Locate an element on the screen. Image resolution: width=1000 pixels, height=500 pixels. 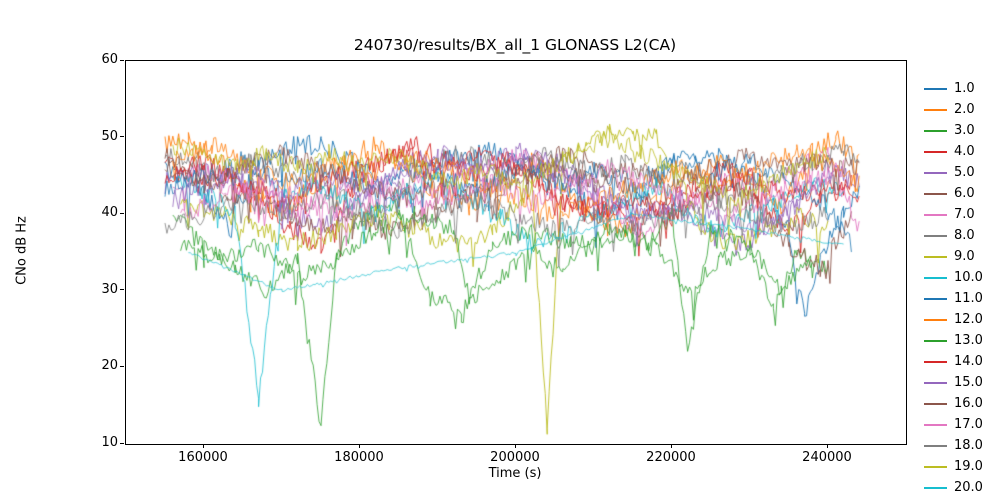
legend-label: 17.0 is located at coordinates (968, 424).